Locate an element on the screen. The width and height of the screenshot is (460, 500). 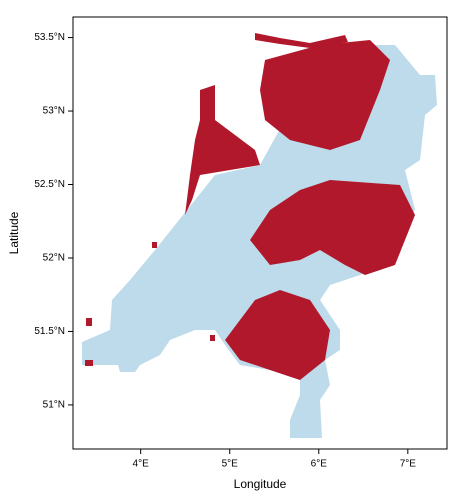
x-tick-label: 5°E is located at coordinates (230, 464).